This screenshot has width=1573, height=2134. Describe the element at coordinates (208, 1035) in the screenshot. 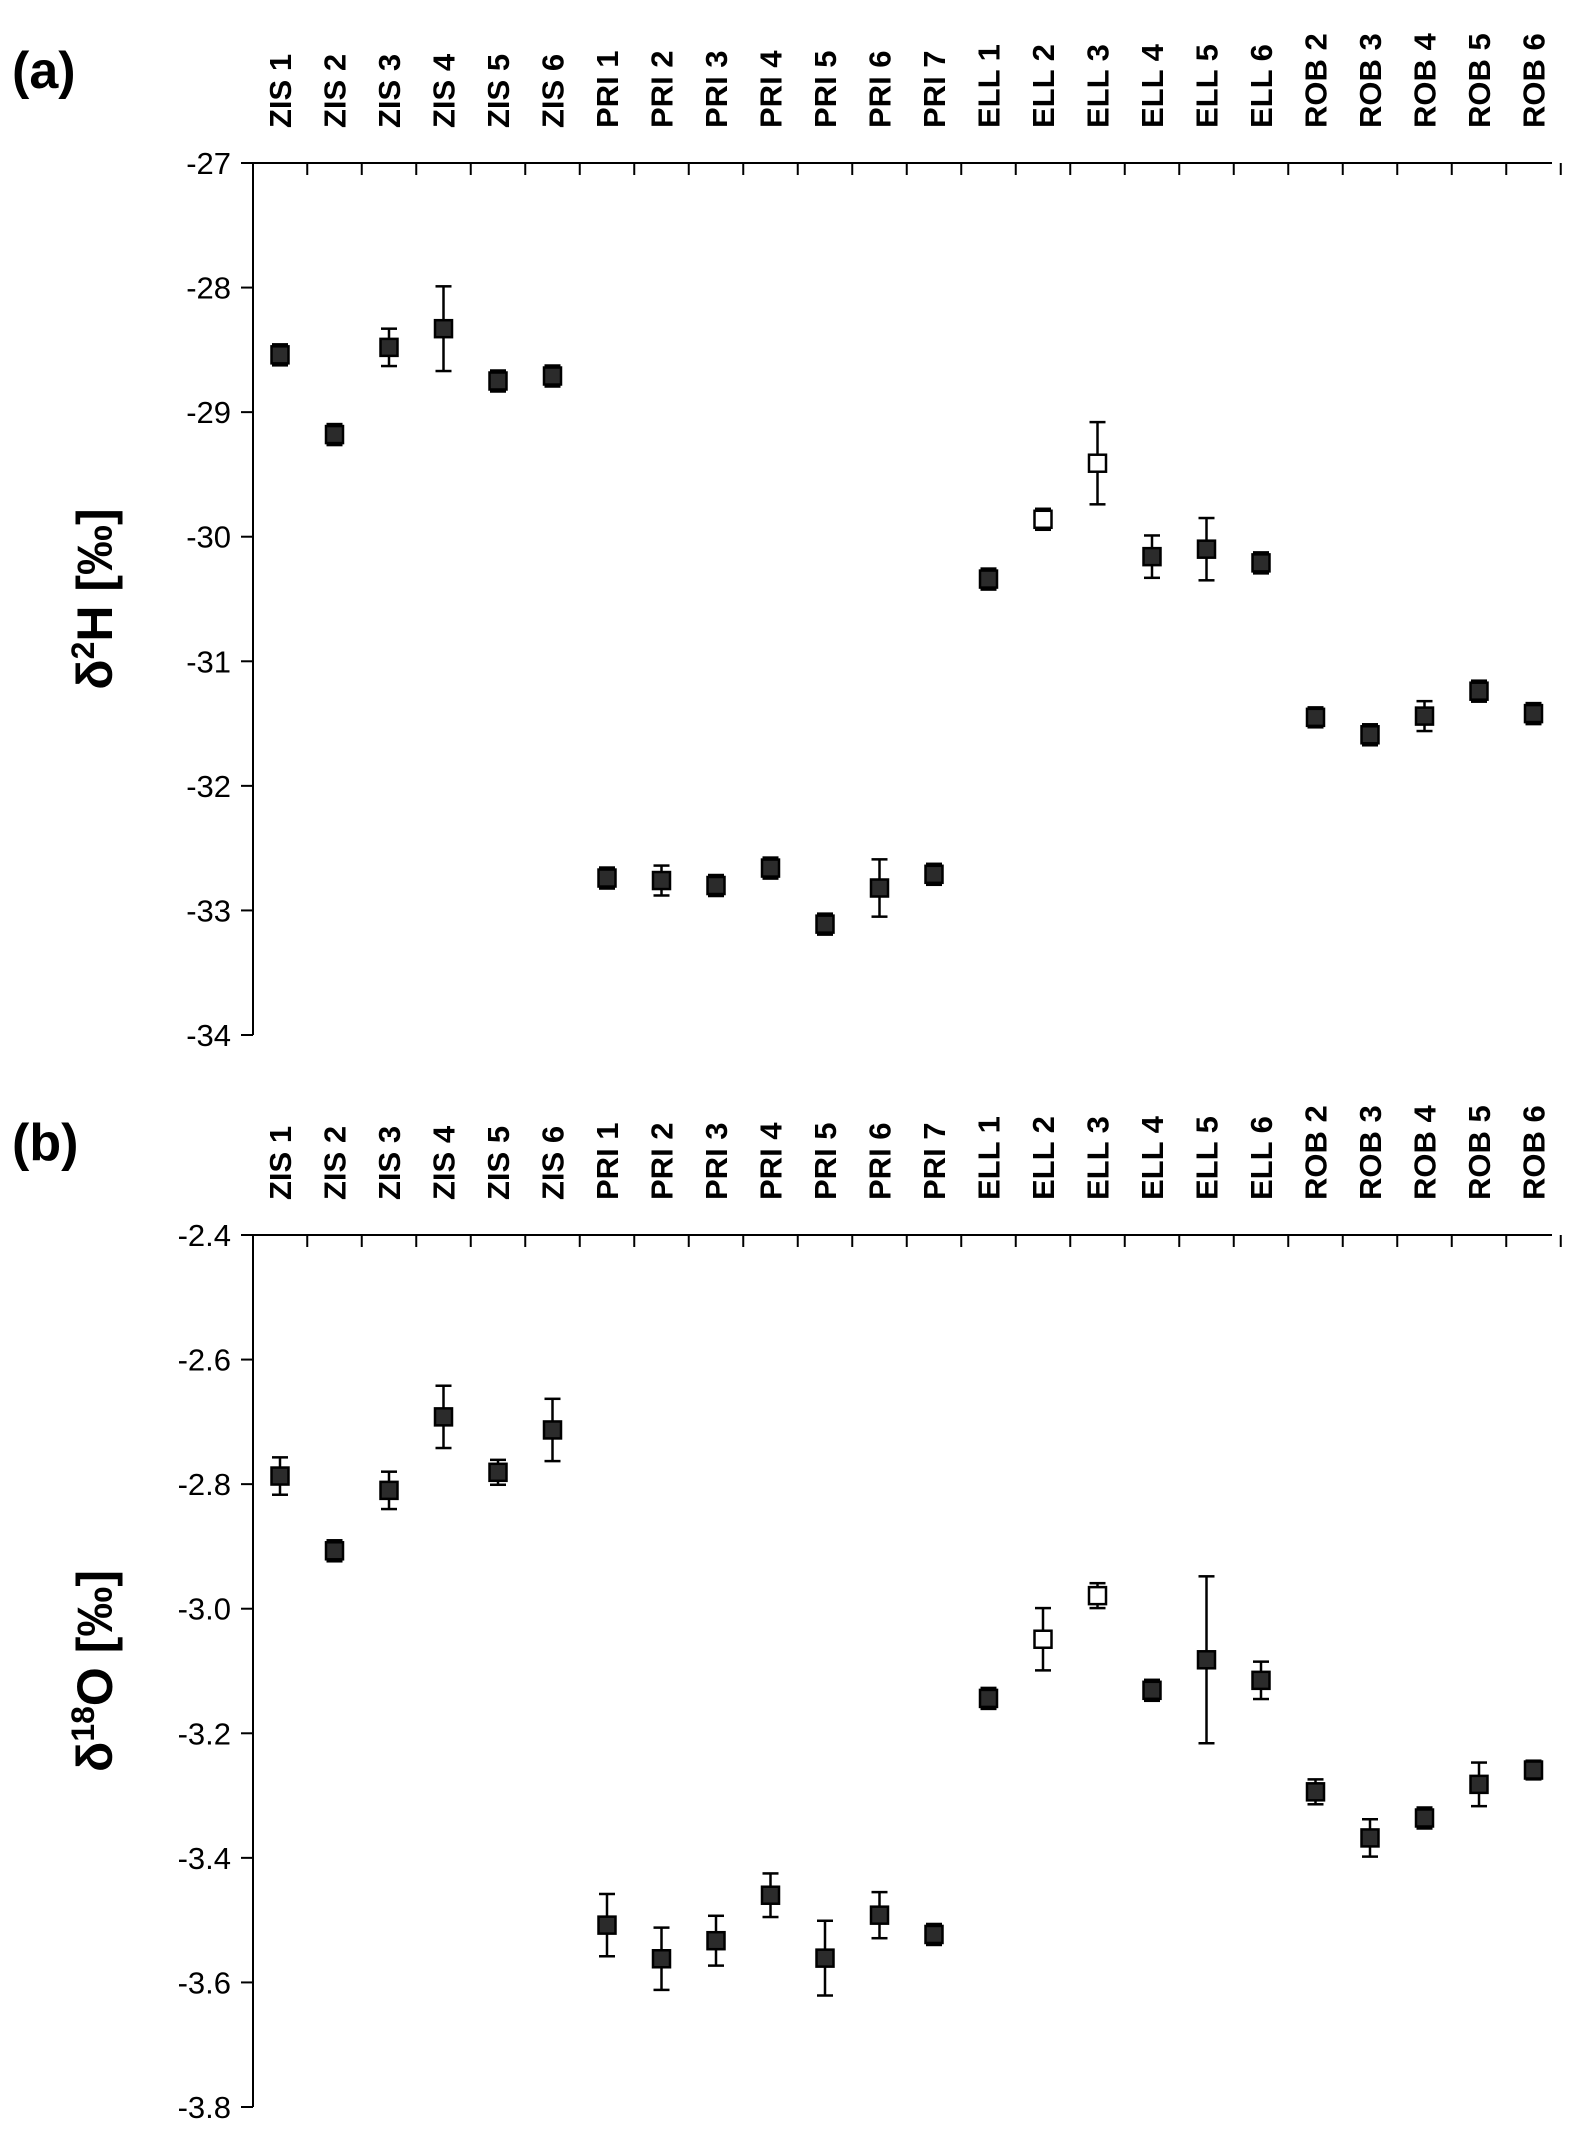

I see `y-tick-label: -34` at that location.